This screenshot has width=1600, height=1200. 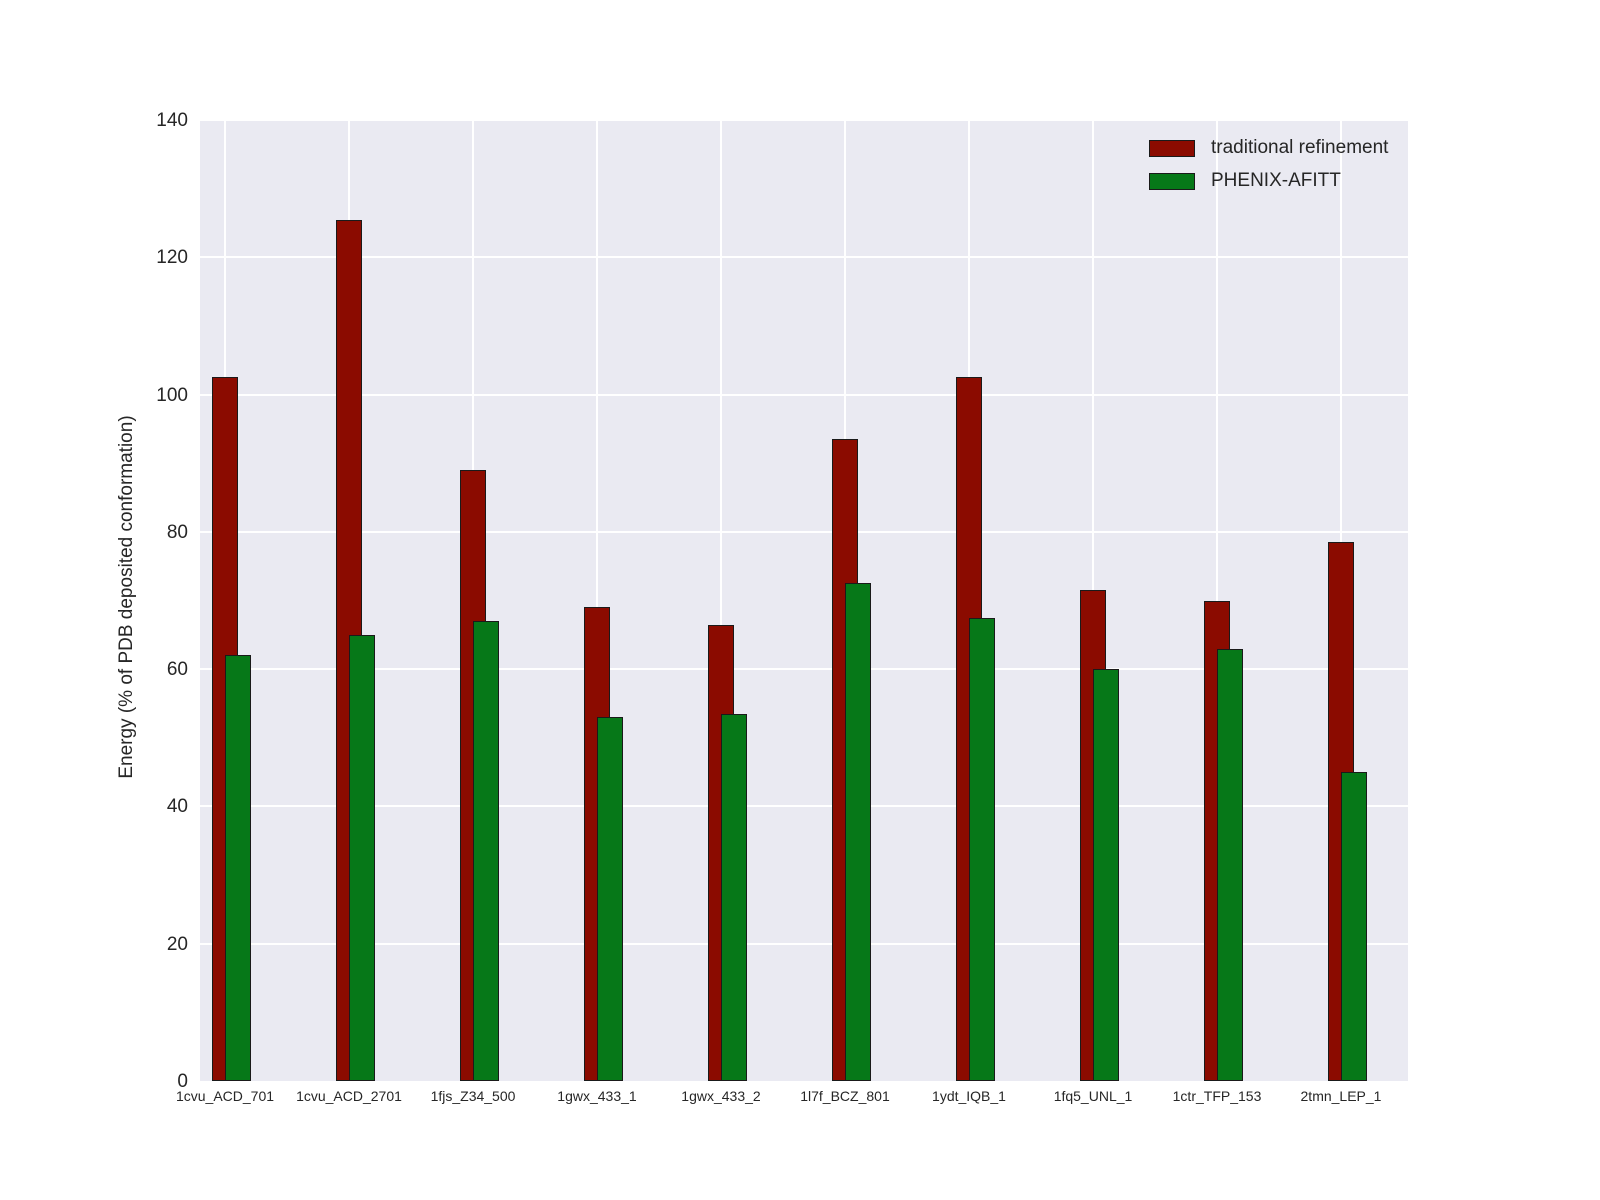 What do you see at coordinates (172, 120) in the screenshot?
I see `y-tick-label: 140` at bounding box center [172, 120].